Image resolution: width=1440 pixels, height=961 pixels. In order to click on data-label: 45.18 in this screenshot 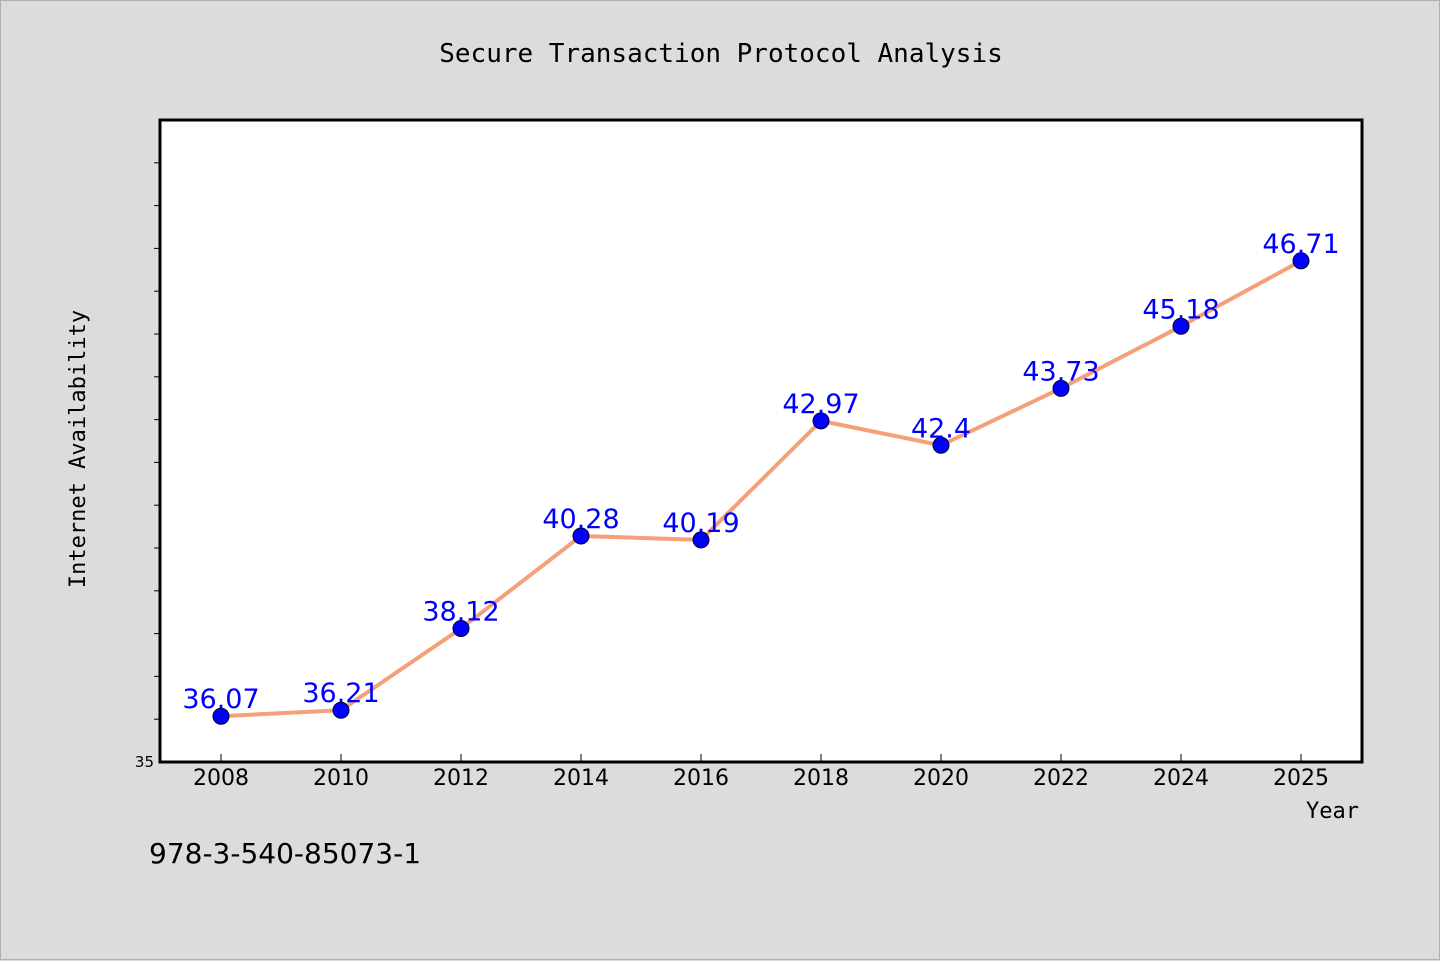, I will do `click(1180, 309)`.